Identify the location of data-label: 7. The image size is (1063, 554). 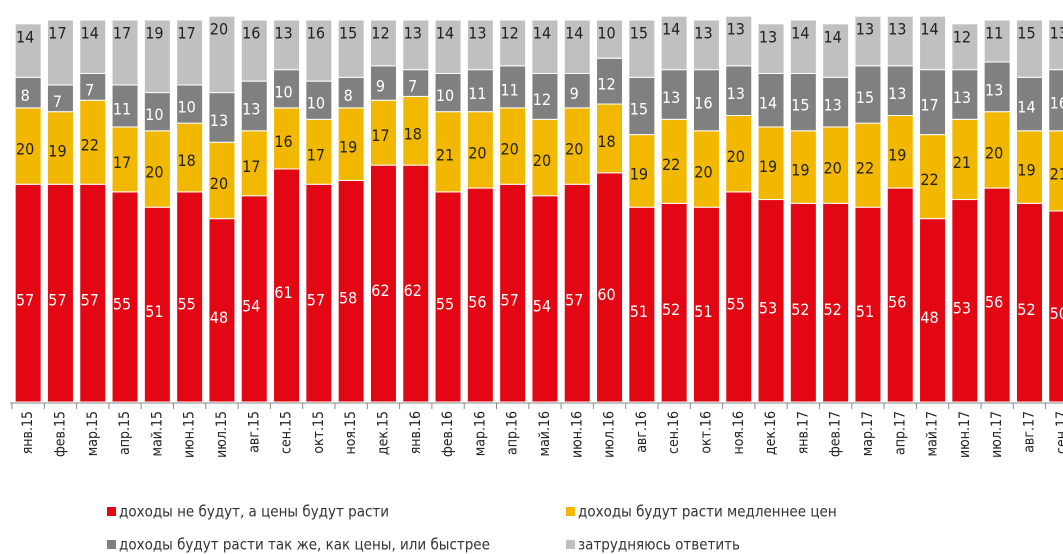
(412, 86).